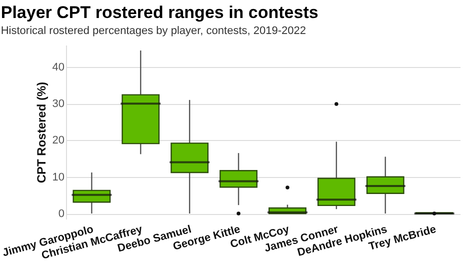 The height and width of the screenshot is (265, 474). What do you see at coordinates (58, 104) in the screenshot?
I see `y-tick-label: 30` at bounding box center [58, 104].